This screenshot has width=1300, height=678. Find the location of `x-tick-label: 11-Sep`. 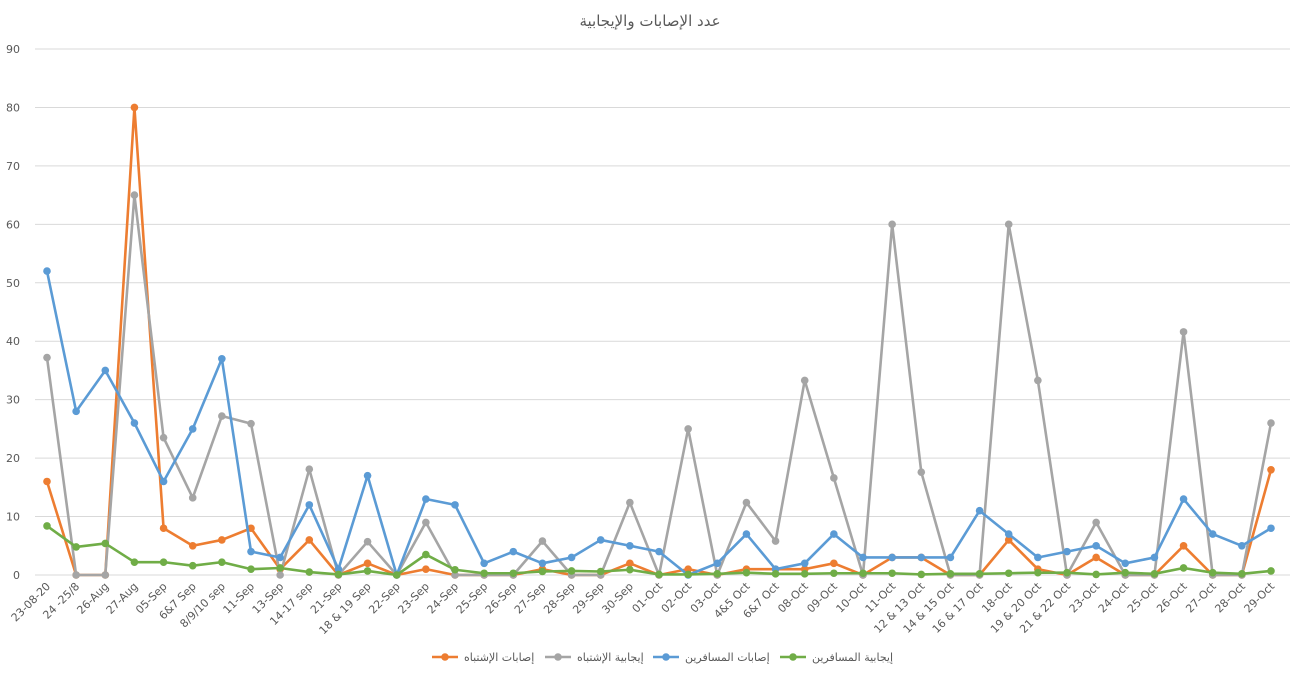

x-tick-label: 11-Sep is located at coordinates (239, 598).